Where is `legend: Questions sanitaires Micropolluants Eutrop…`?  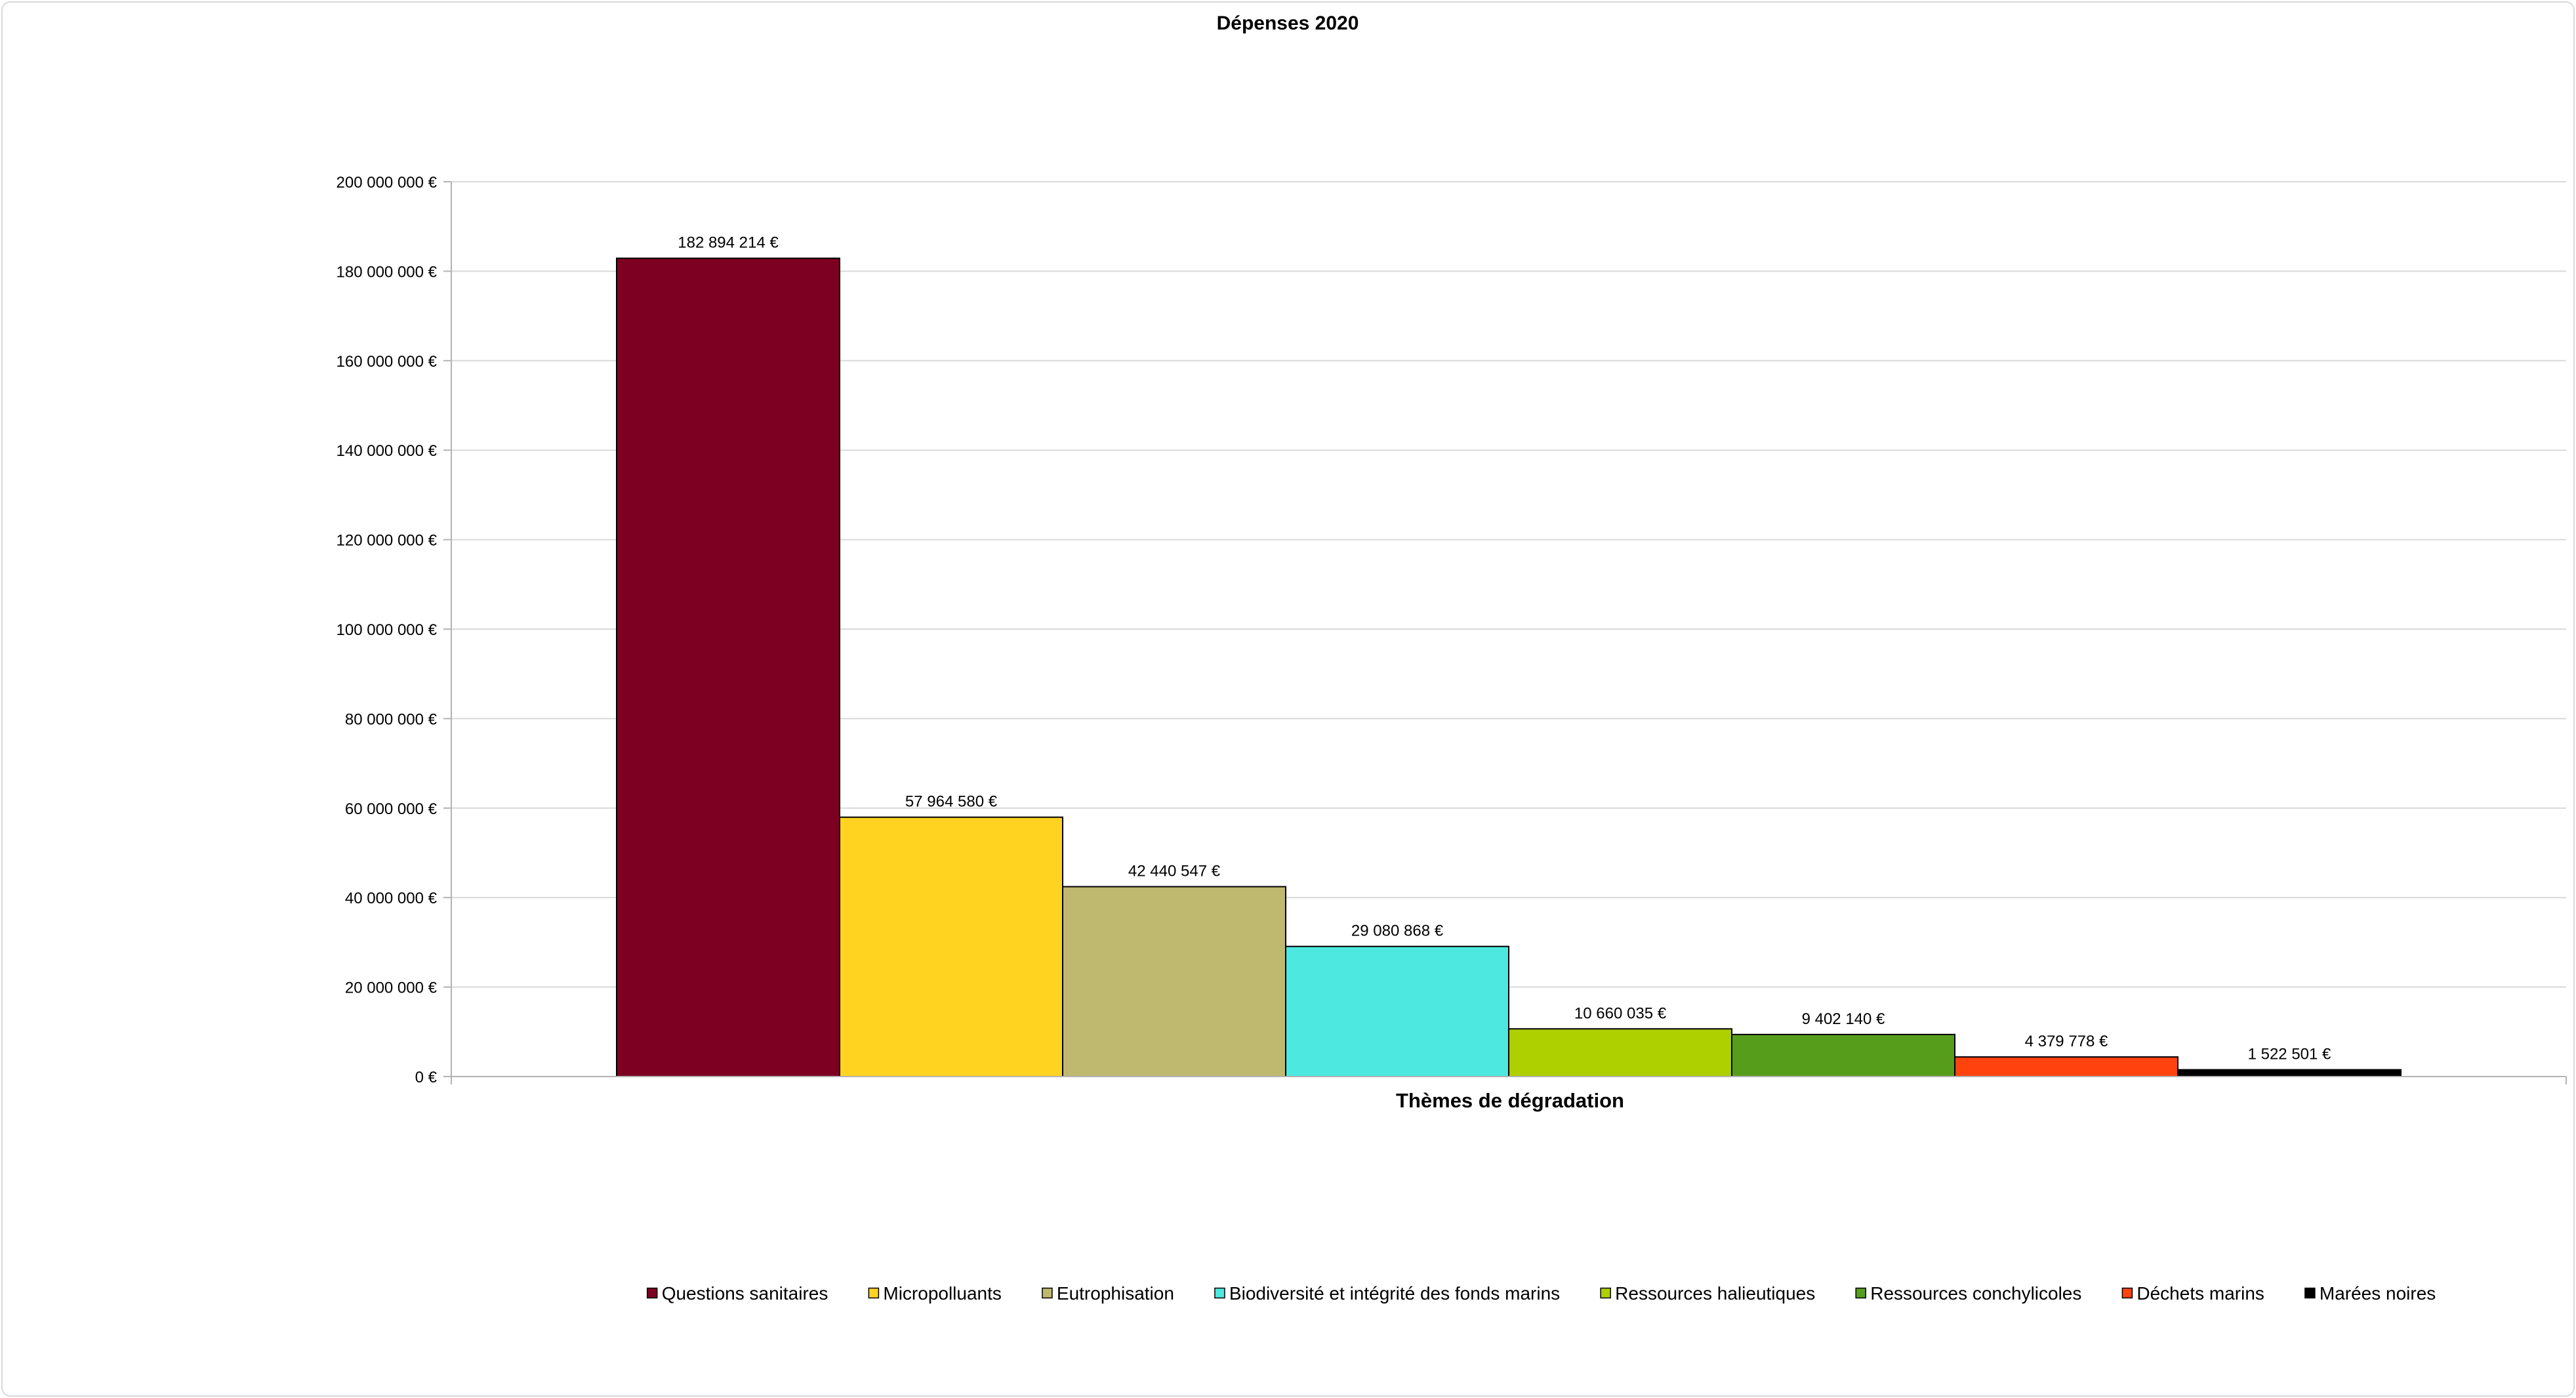 legend: Questions sanitaires Micropolluants Eutrop… is located at coordinates (1541, 1293).